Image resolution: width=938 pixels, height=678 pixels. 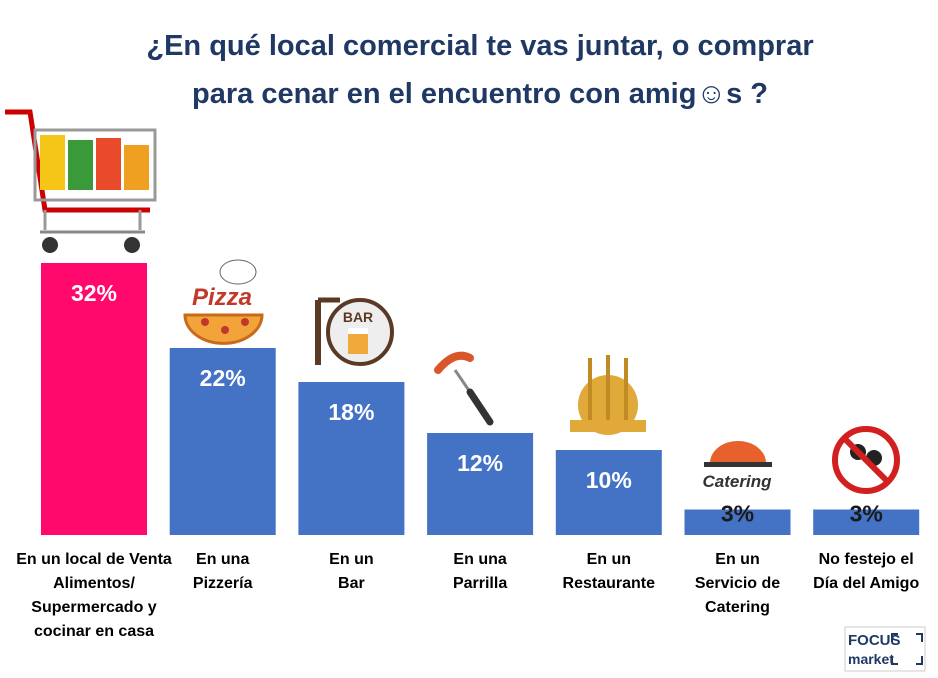 What do you see at coordinates (81, 181) in the screenshot?
I see `cart-icon` at bounding box center [81, 181].